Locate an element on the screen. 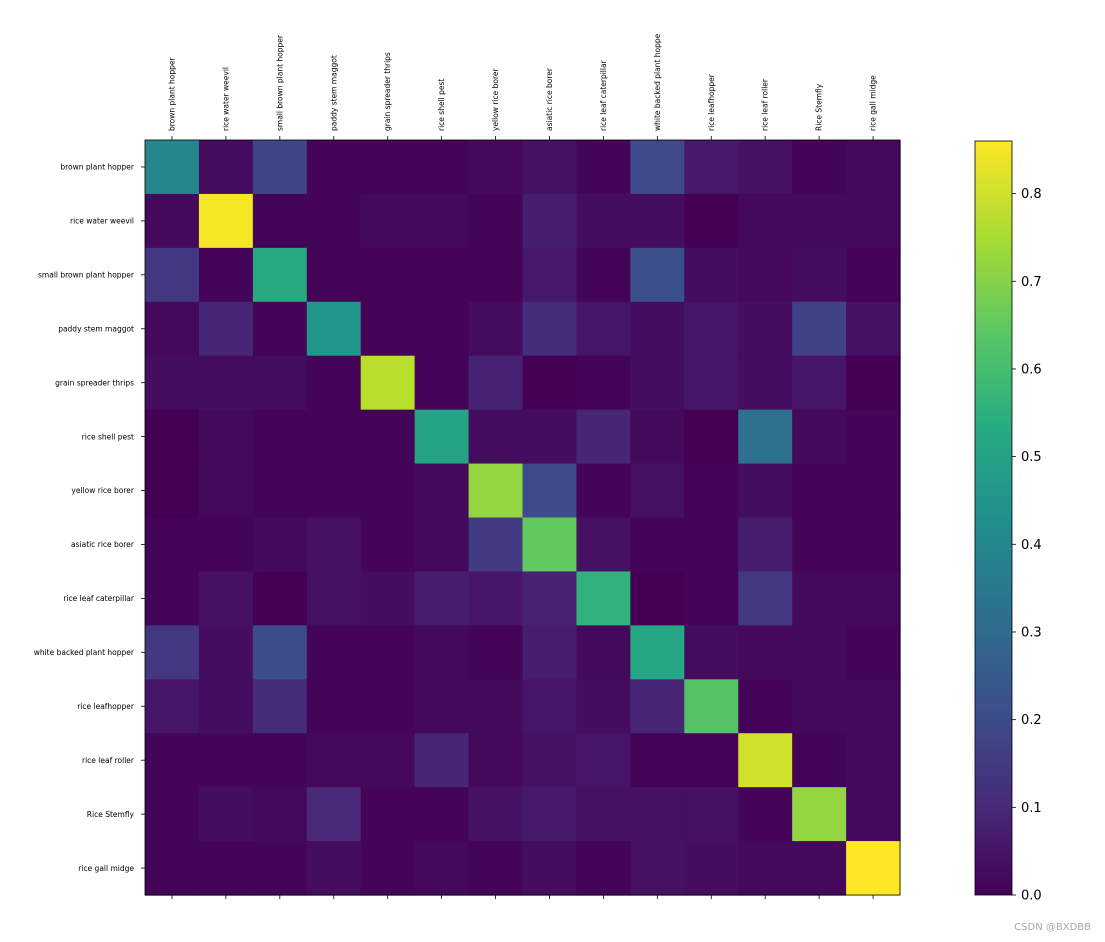 This screenshot has height=942, width=1105. heatmap-cell: rice gall midge / Rice Stemfly: 0.02 is located at coordinates (819, 868).